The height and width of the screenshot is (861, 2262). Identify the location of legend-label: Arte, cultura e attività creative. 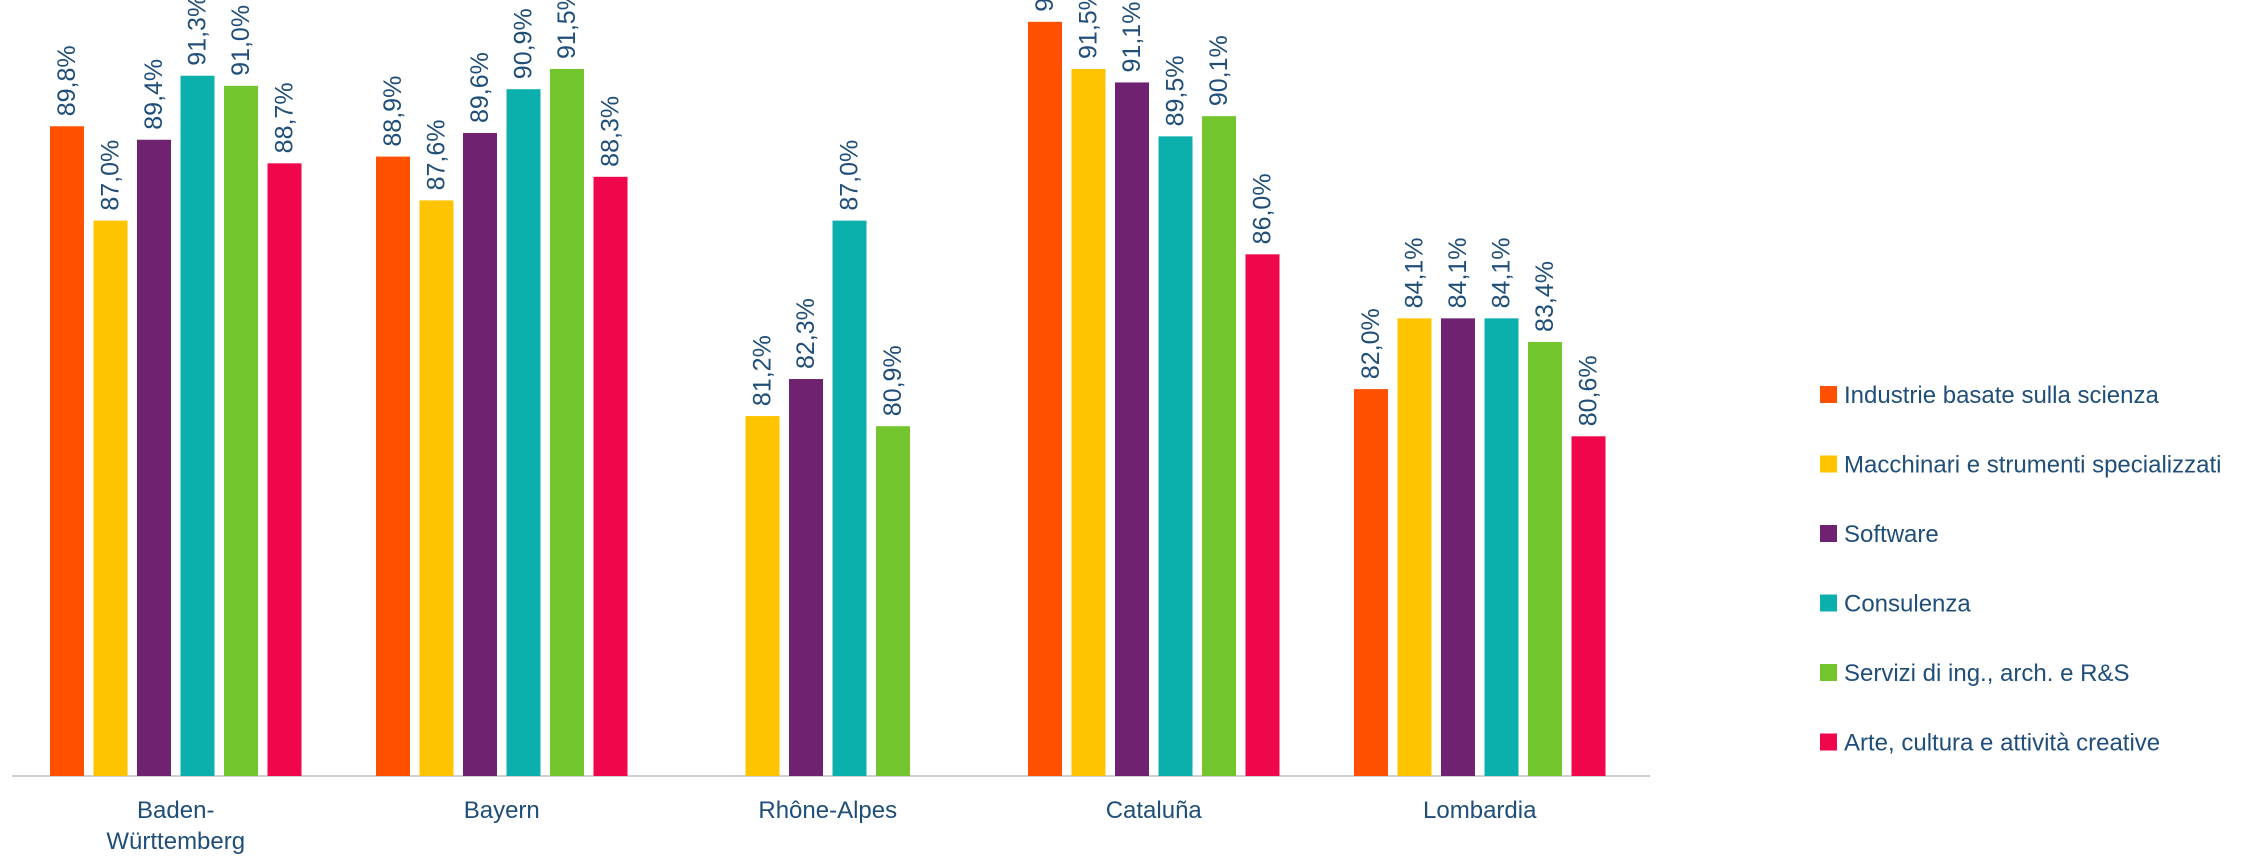
(2002, 743).